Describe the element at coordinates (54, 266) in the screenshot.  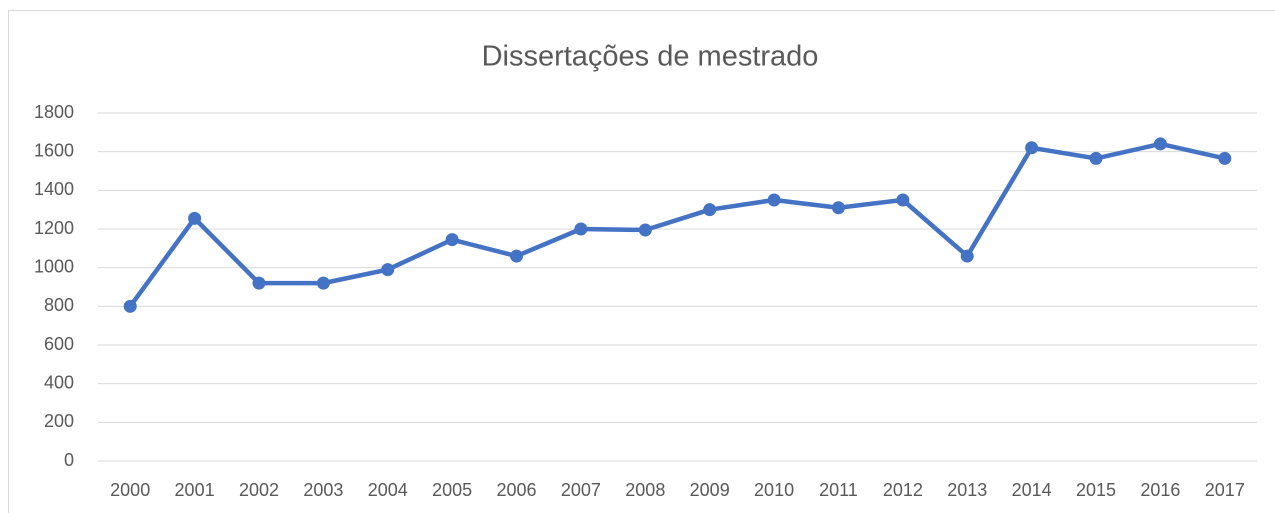
I see `y-tick-label: 1000` at that location.